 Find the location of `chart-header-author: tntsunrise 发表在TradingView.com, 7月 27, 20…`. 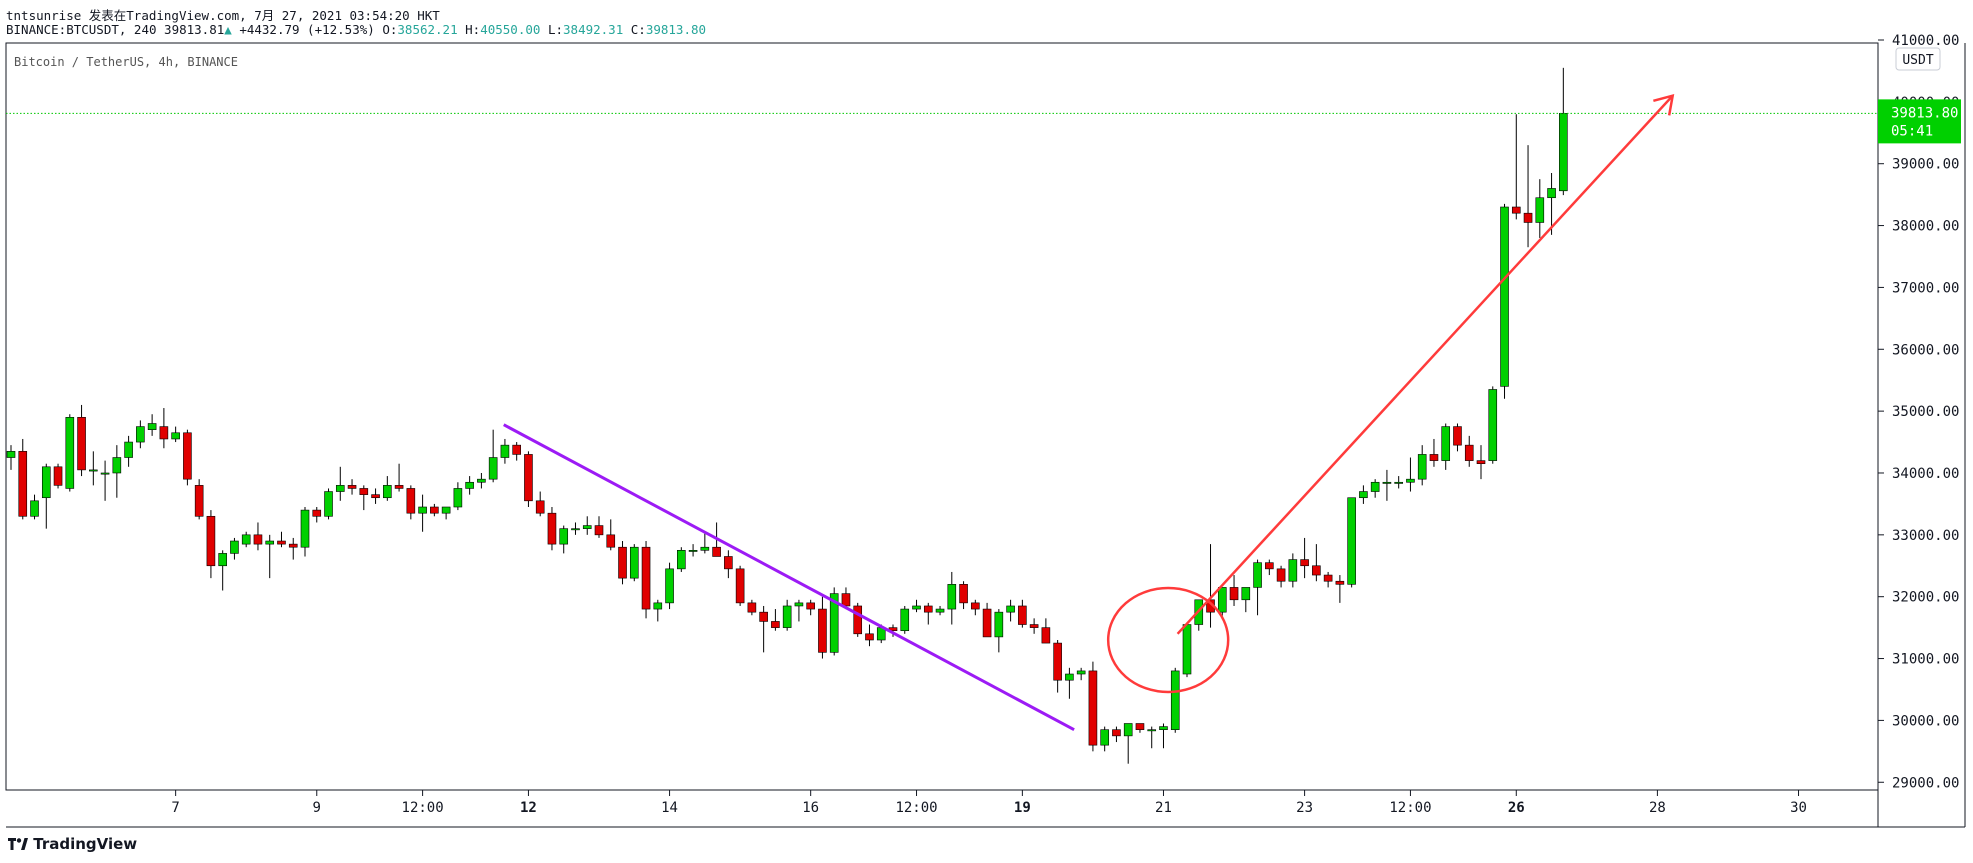

chart-header-author: tntsunrise 发表在TradingView.com, 7月 27, 20… is located at coordinates (223, 15).